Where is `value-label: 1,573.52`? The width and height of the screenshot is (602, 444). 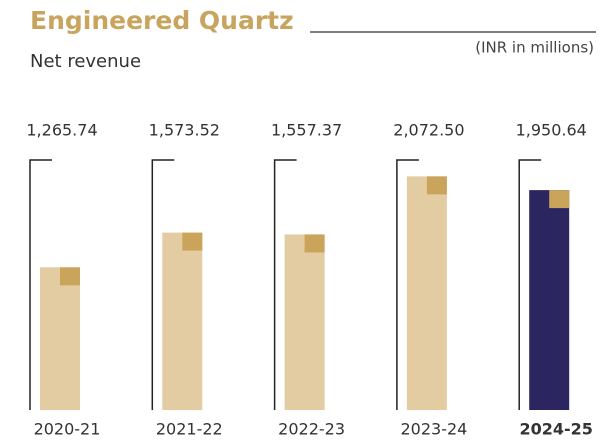
value-label: 1,573.52 is located at coordinates (184, 130).